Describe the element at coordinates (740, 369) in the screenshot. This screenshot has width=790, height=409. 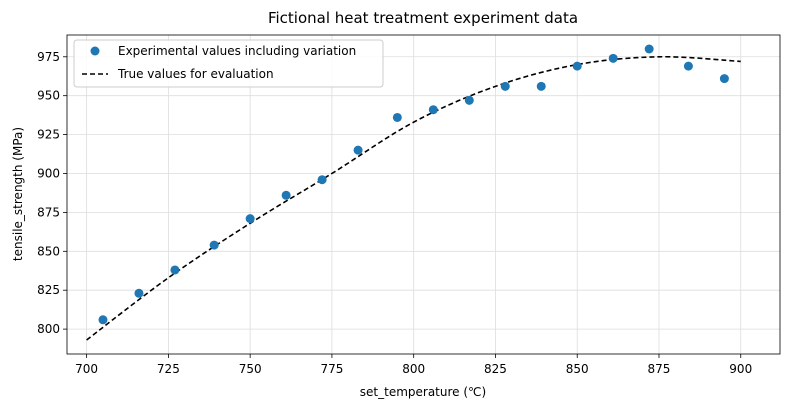
I see `x-tick-label: 900` at that location.